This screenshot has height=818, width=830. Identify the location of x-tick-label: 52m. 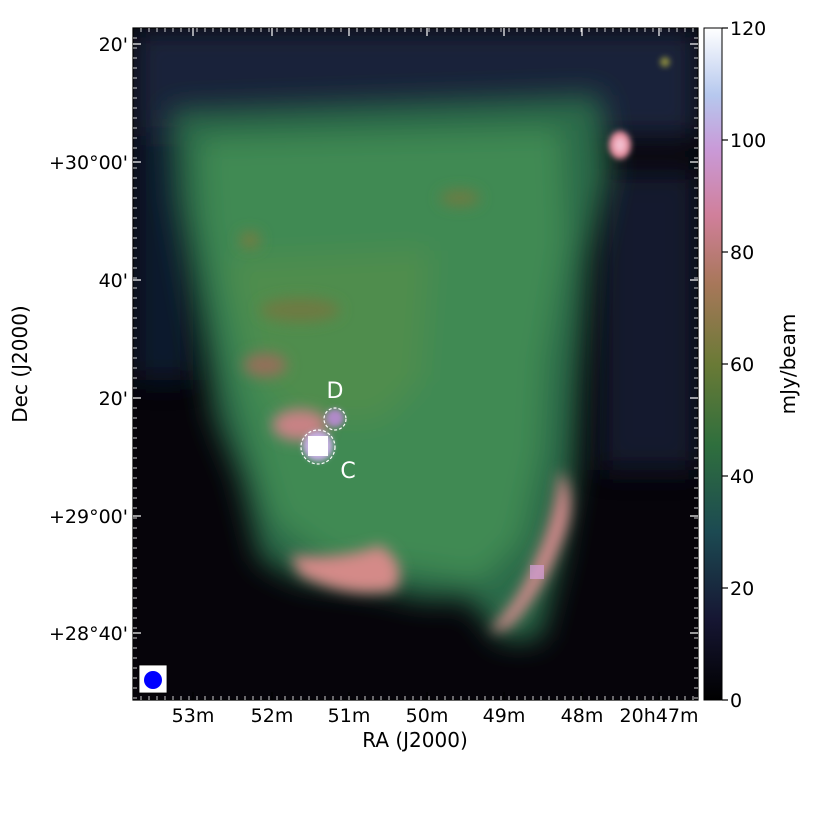
(272, 716).